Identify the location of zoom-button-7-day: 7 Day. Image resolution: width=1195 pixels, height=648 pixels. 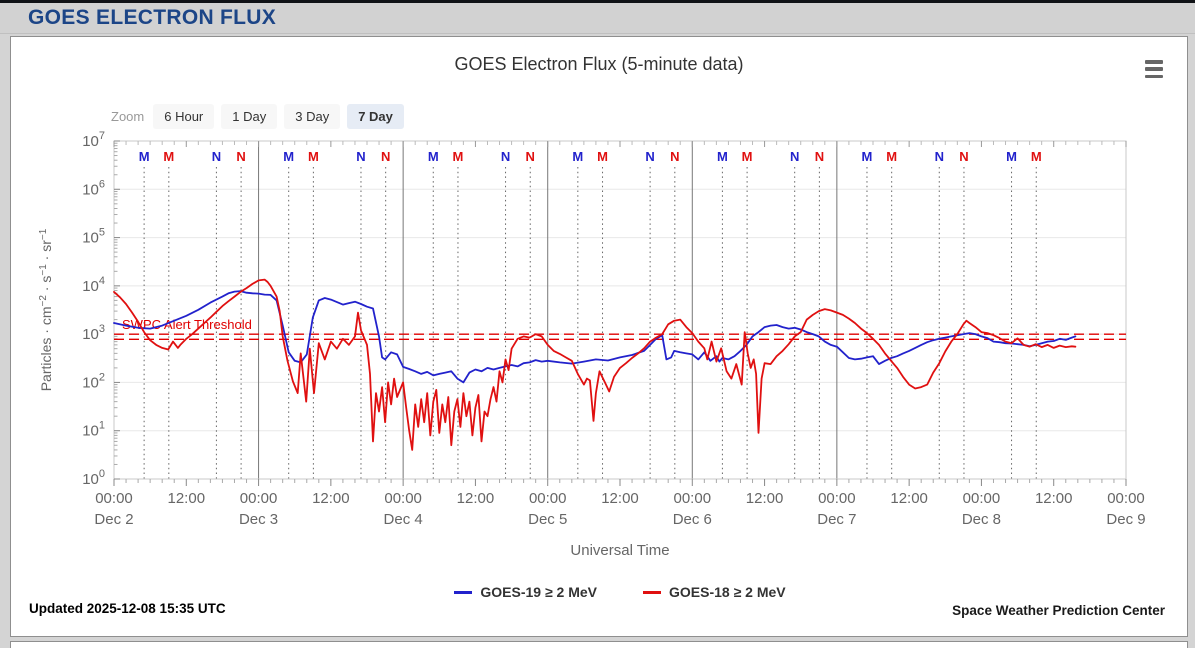
(375, 116).